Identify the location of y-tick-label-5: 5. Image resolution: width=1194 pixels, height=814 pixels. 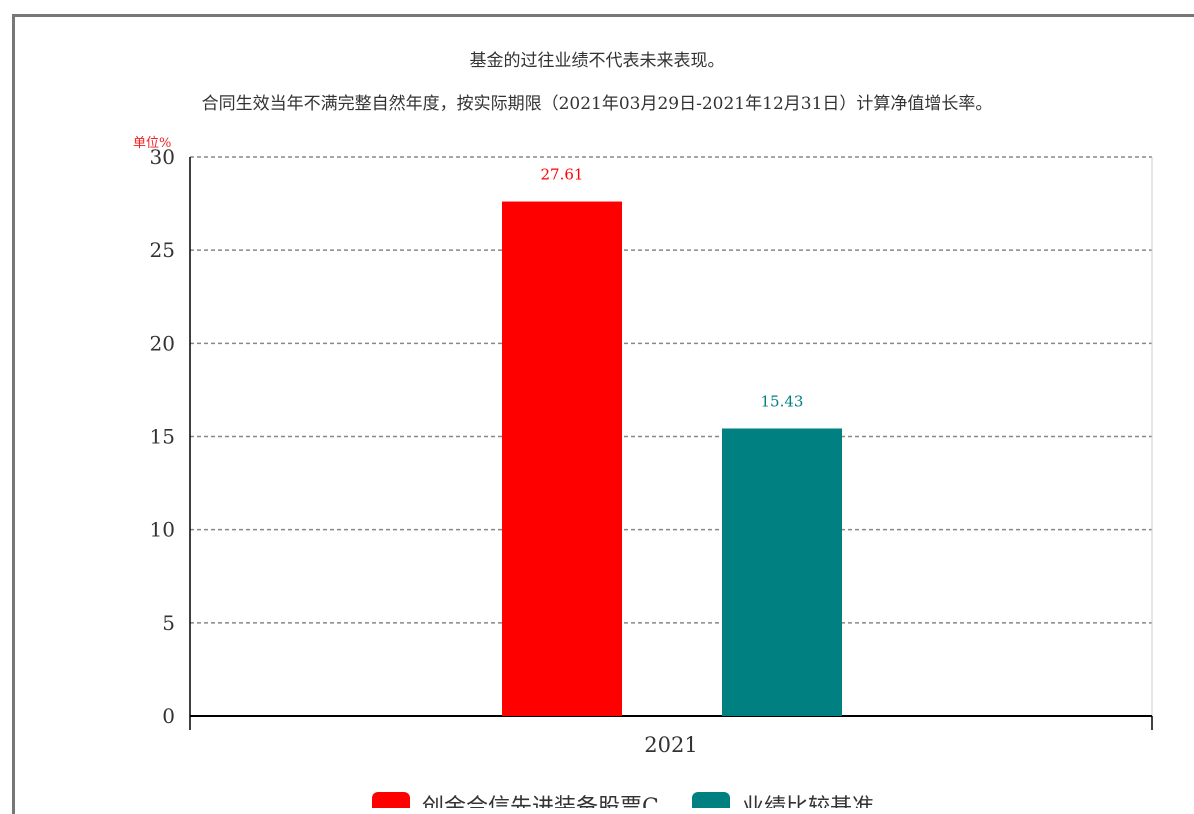
(168, 623).